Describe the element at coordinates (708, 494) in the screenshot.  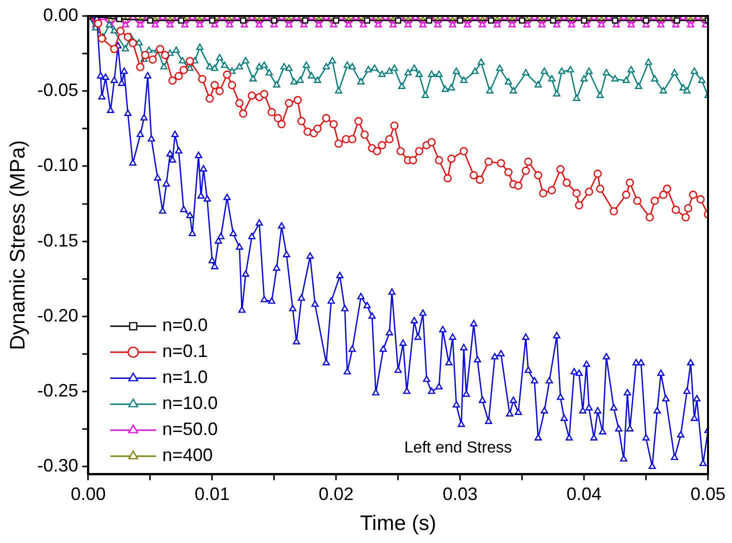
I see `x-tick-label: 0.05` at that location.